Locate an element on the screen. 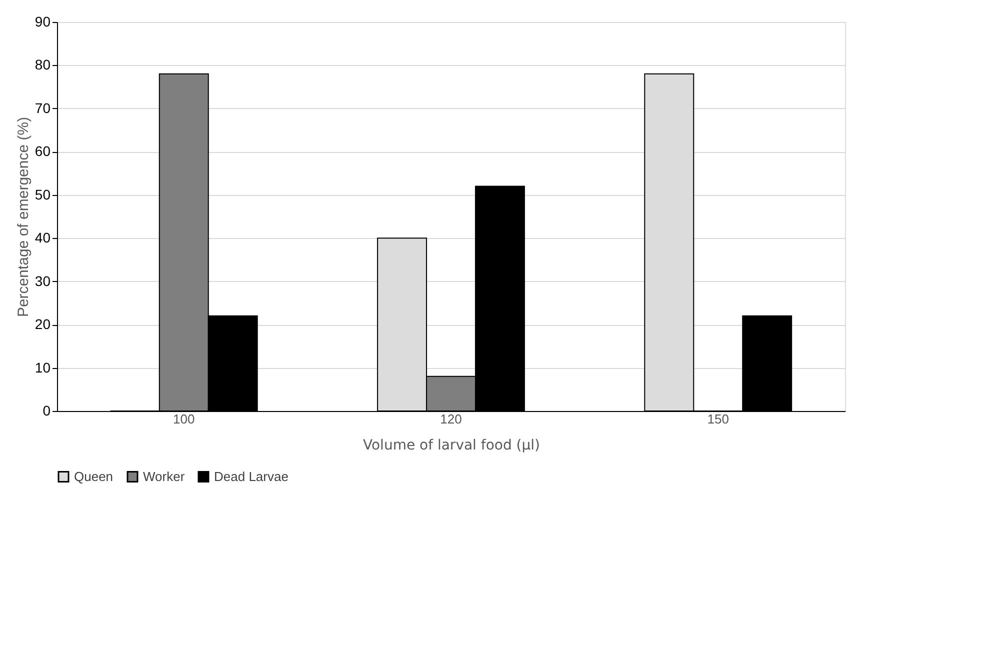  y-tick-label: 40 is located at coordinates (42, 238).